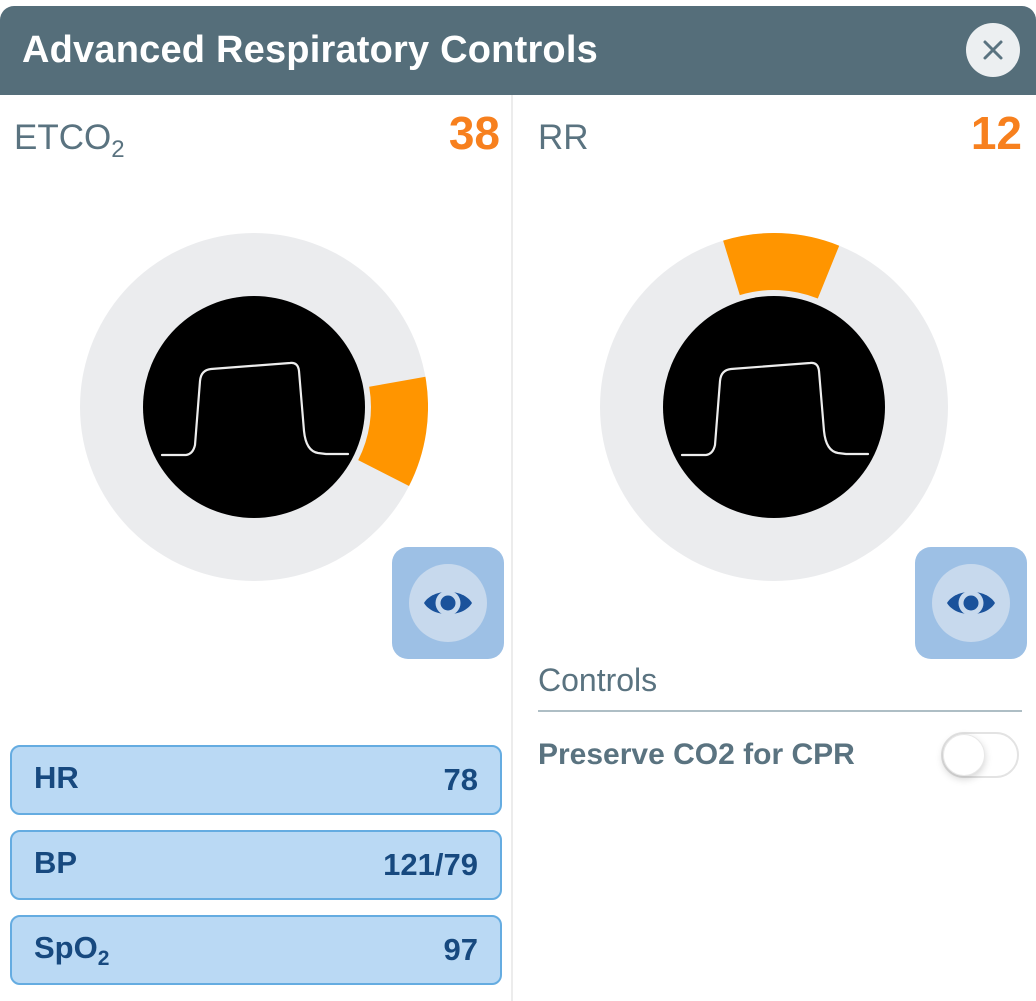 Image resolution: width=1036 pixels, height=1001 pixels. I want to click on etco2-panel-header: ETCO2 38, so click(257, 135).